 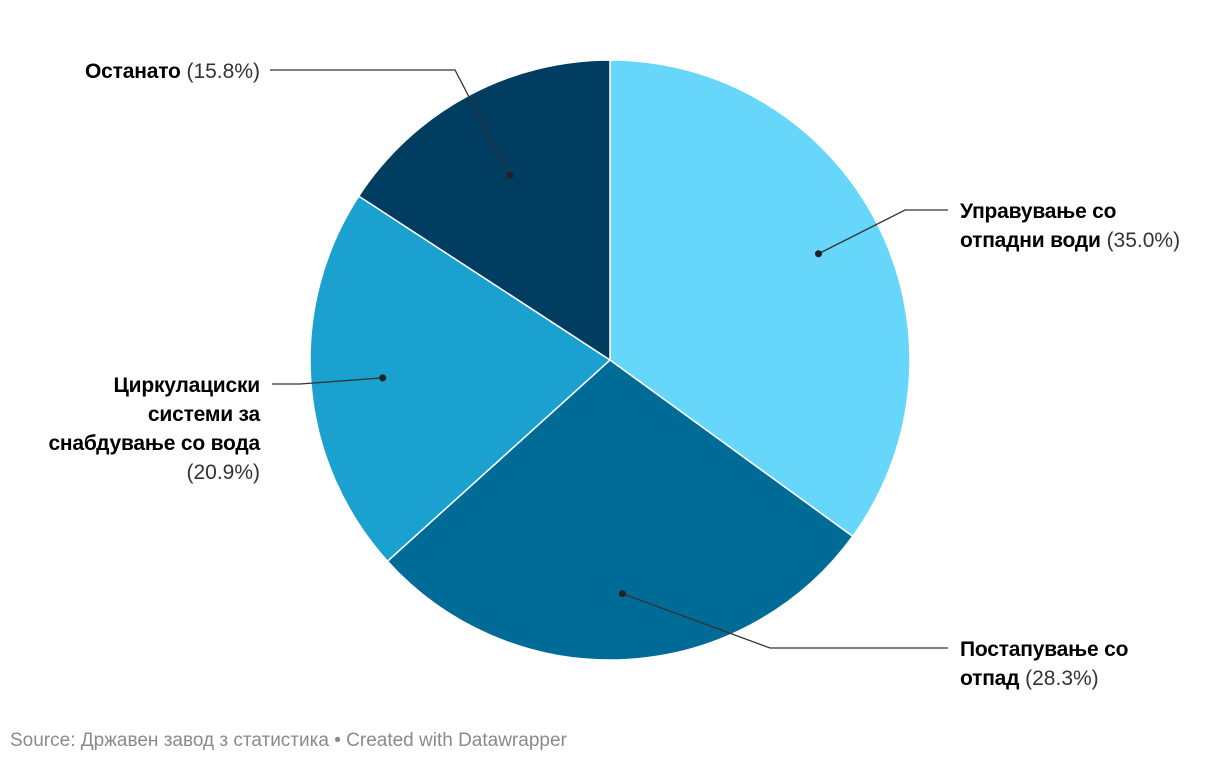 I want to click on slice-label-line: отпадни води, so click(x=1030, y=240).